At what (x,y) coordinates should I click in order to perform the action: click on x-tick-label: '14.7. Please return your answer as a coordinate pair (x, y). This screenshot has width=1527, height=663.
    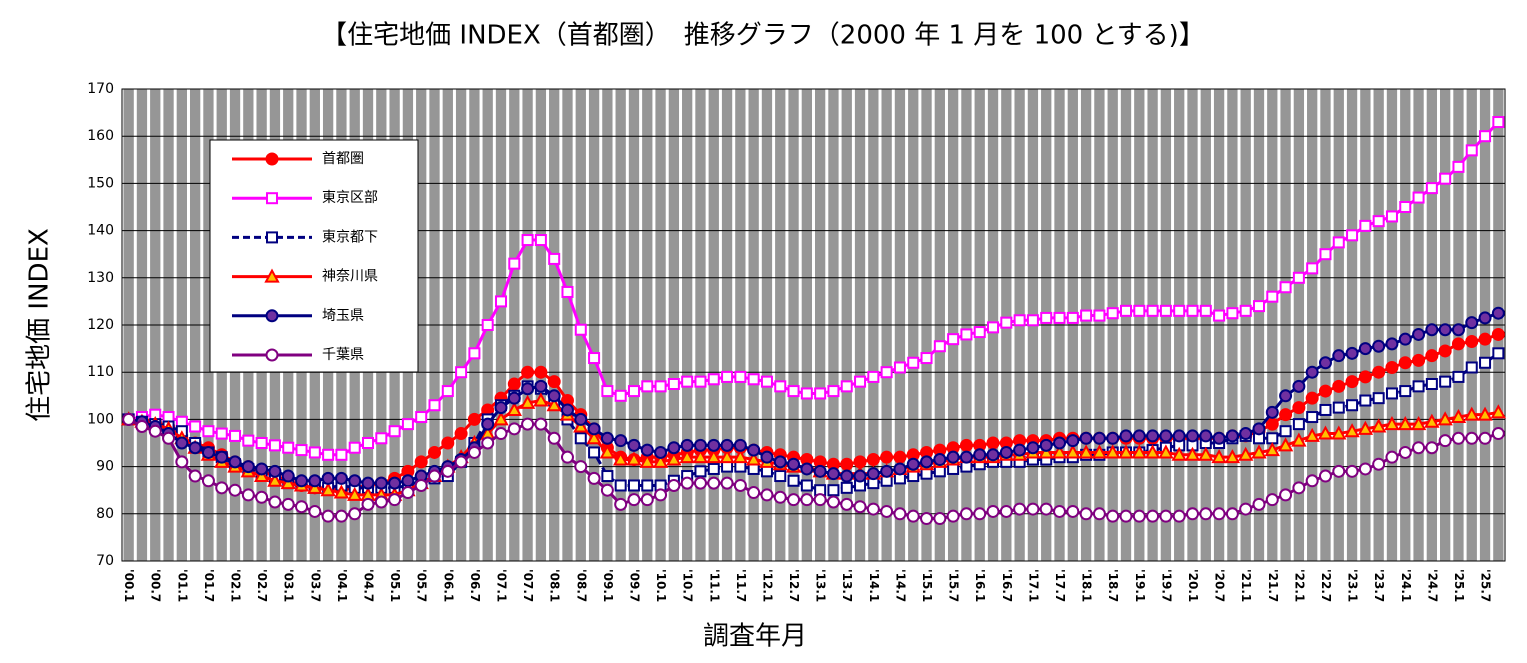
    Looking at the image, I should click on (900, 585).